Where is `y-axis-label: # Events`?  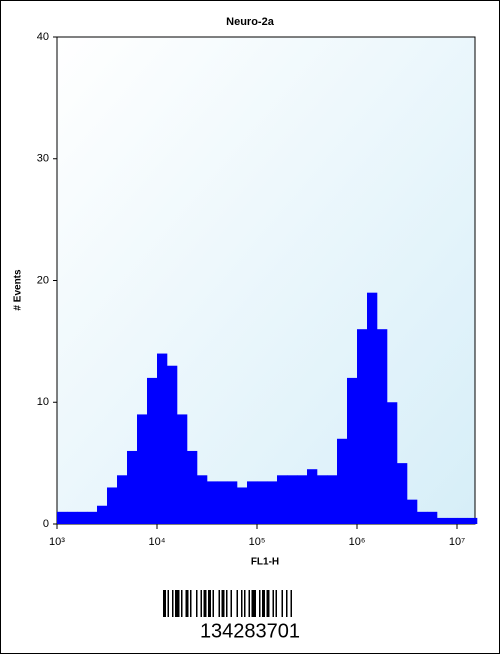
y-axis-label: # Events is located at coordinates (18, 290).